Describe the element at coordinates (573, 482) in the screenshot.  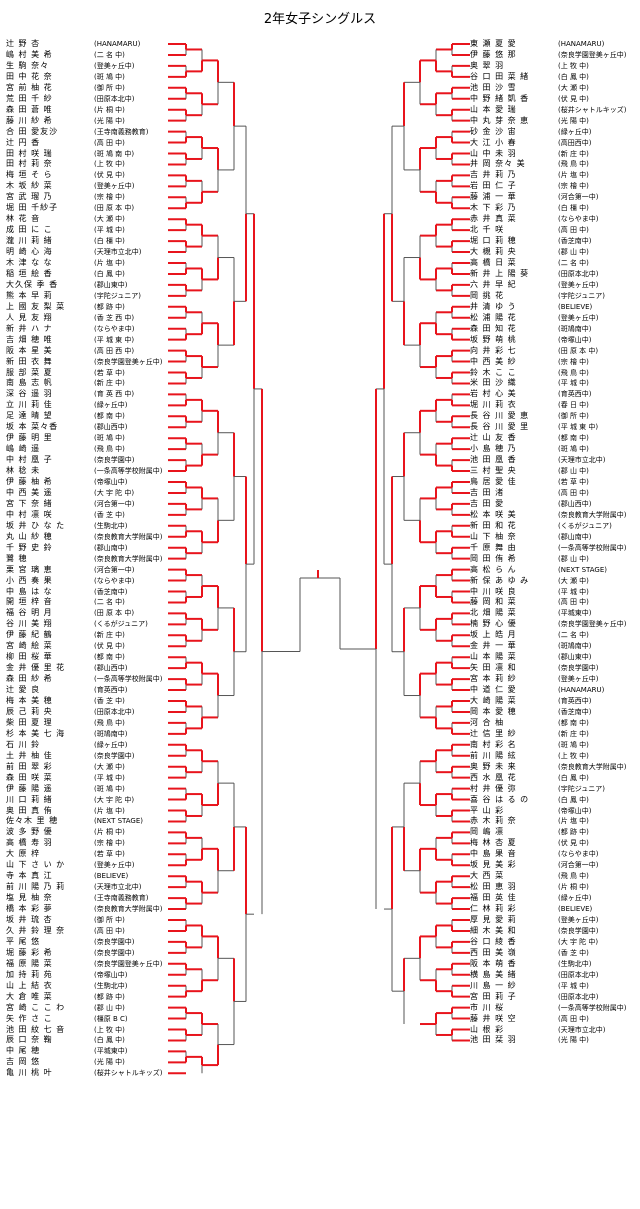
I see `right-player-team: (若 草 中)` at that location.